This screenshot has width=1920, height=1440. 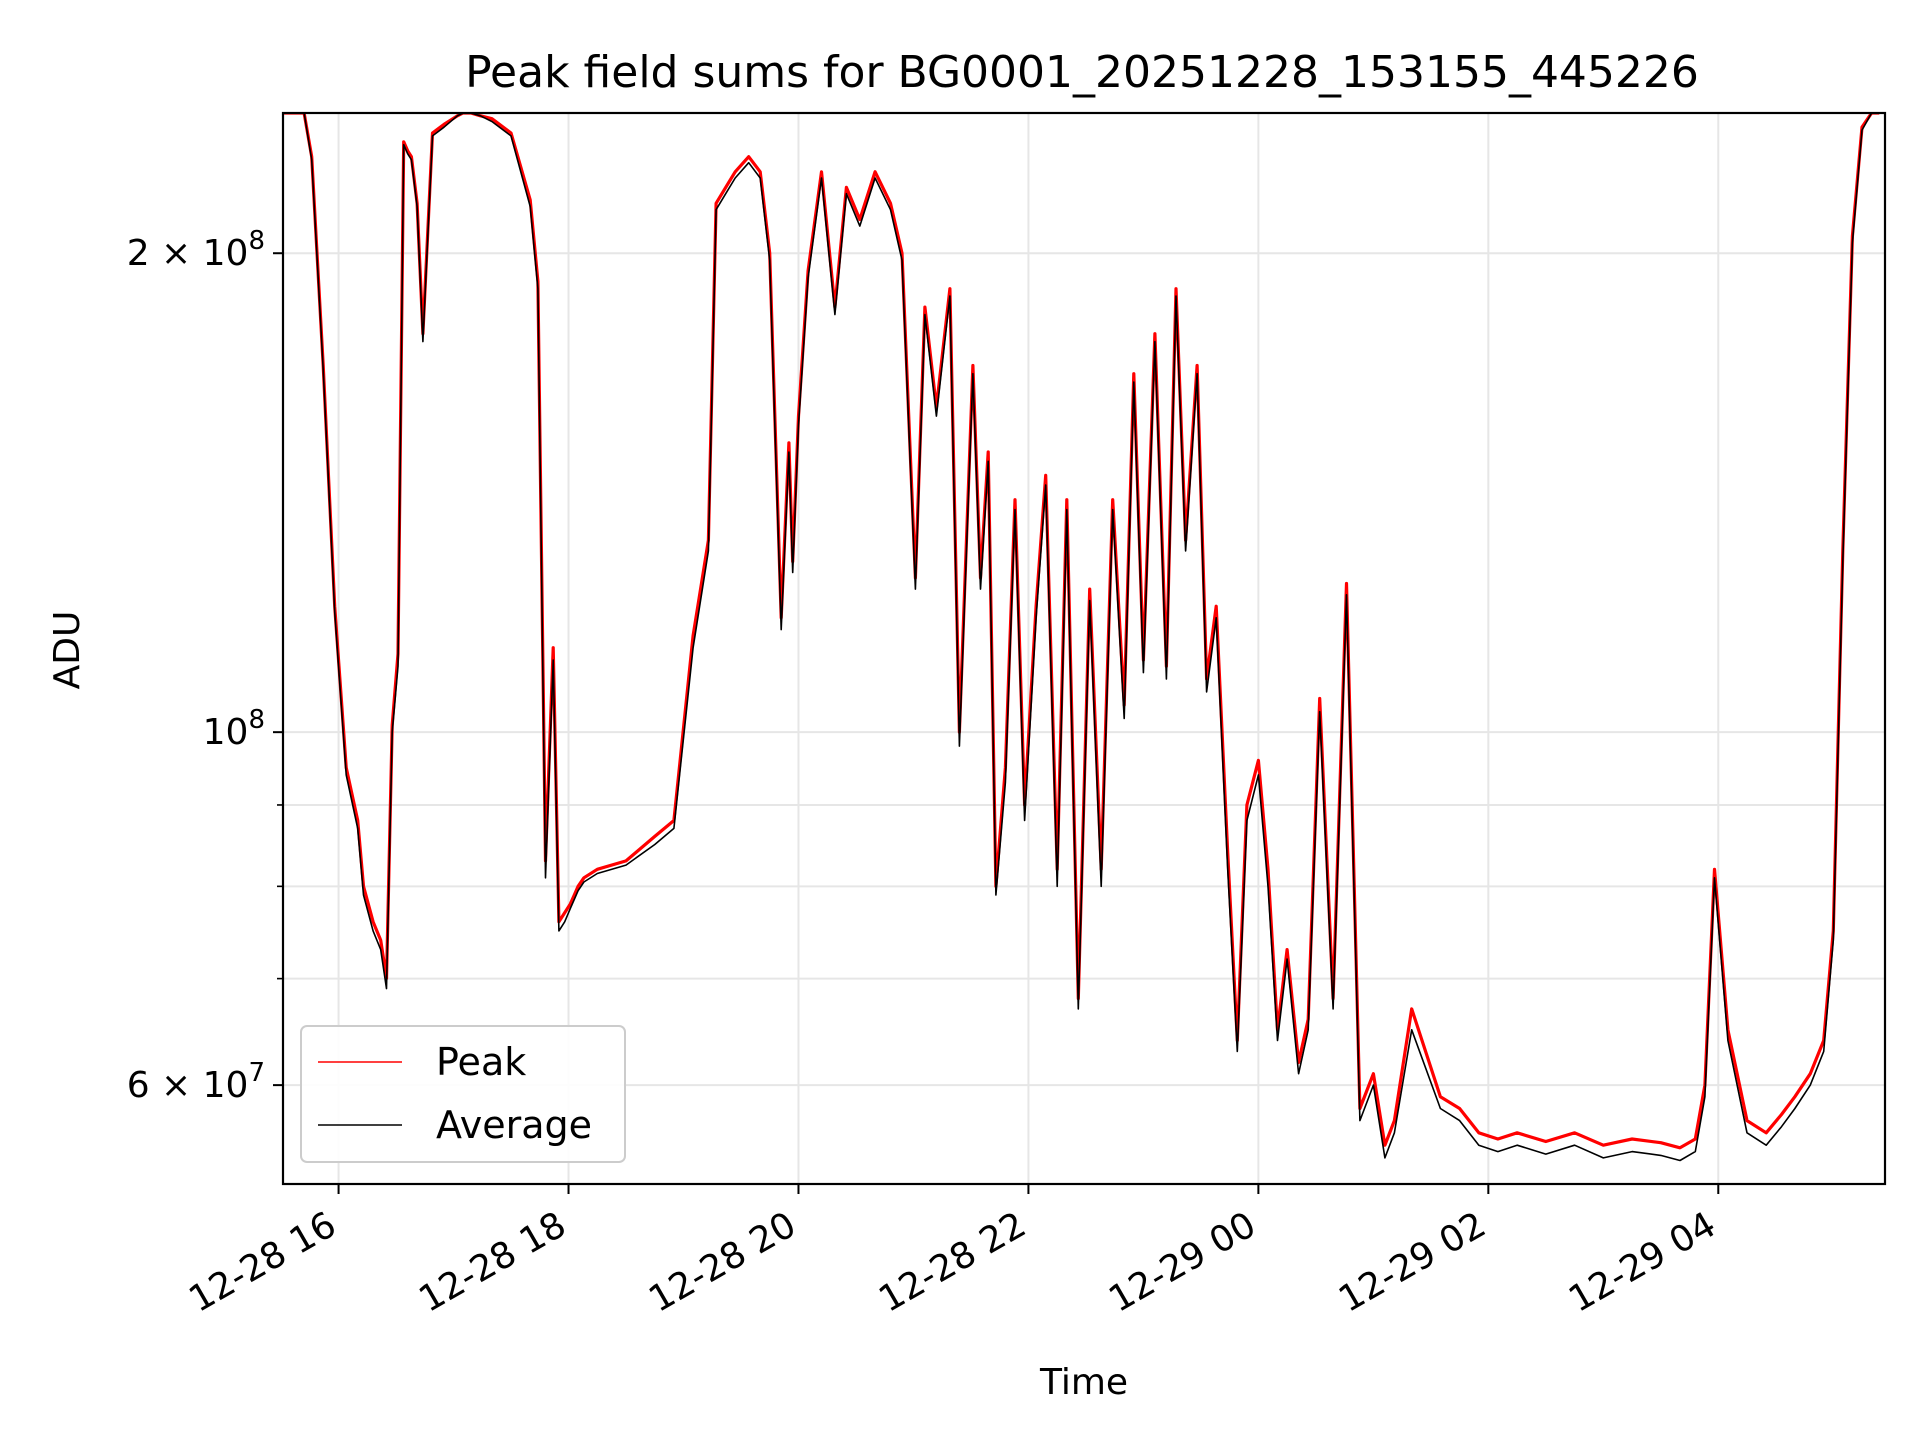 What do you see at coordinates (514, 1125) in the screenshot?
I see `legend-label-average: Average` at bounding box center [514, 1125].